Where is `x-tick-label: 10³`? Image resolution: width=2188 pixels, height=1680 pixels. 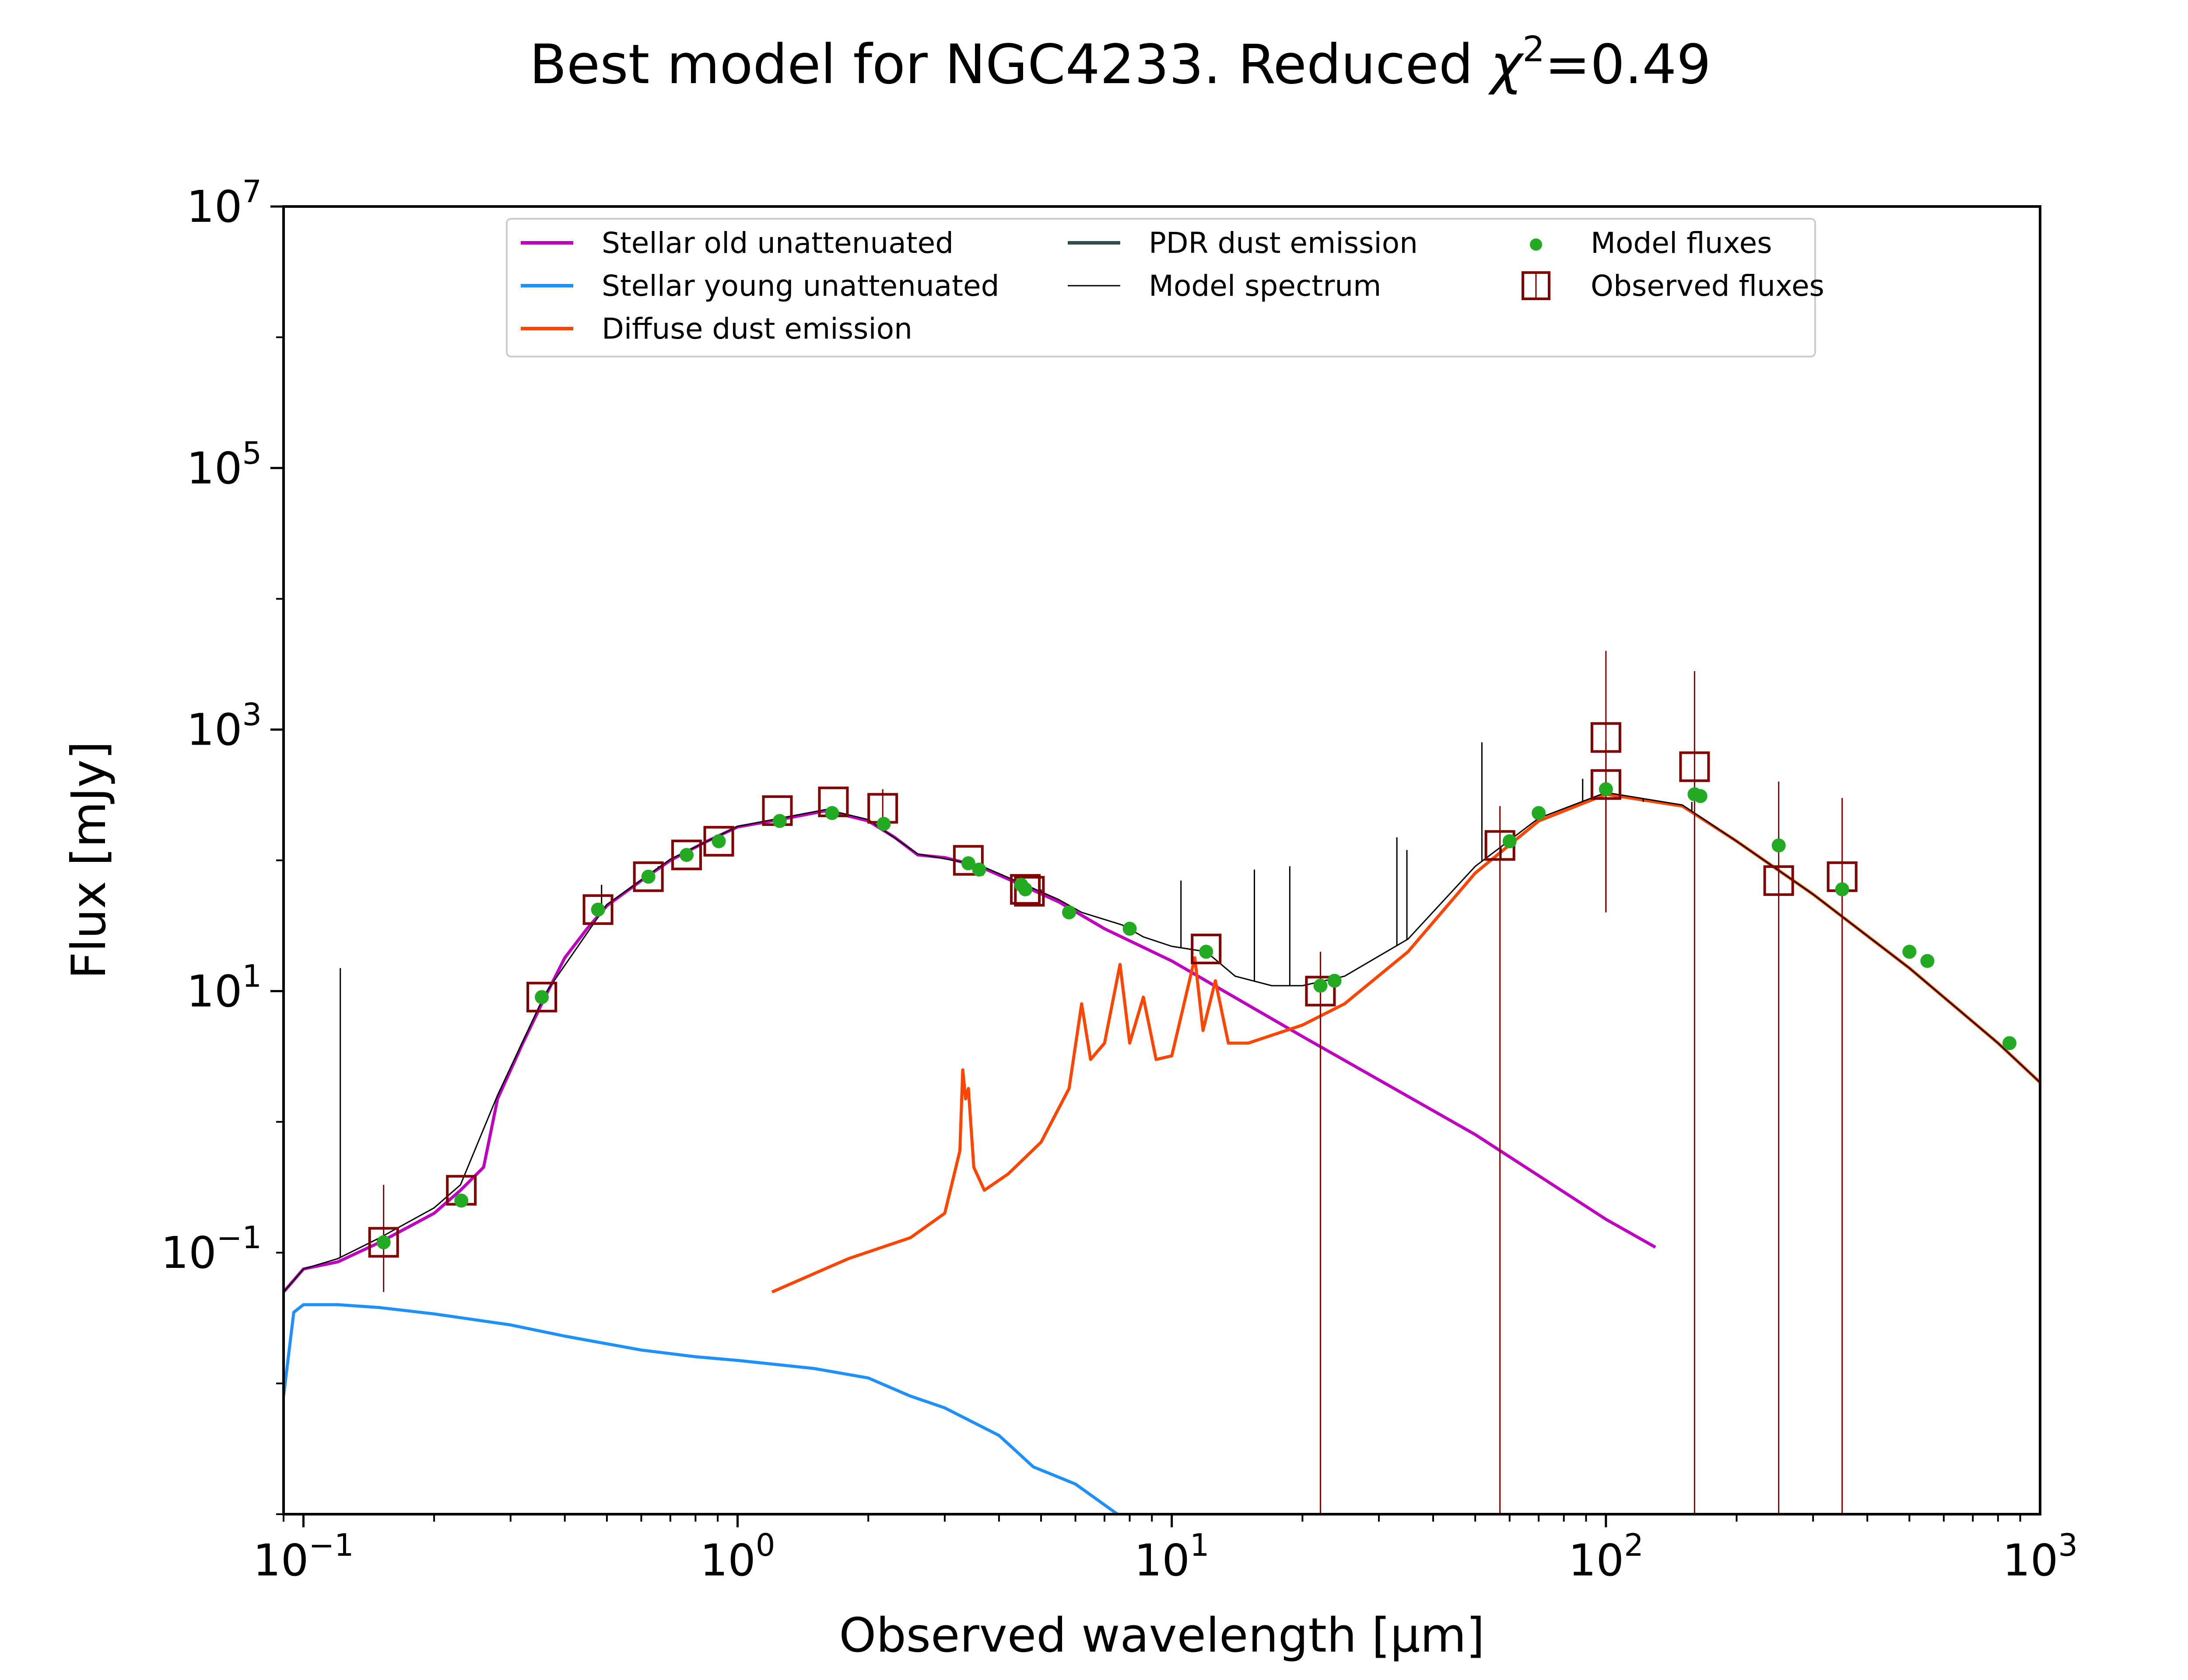 x-tick-label: 10³ is located at coordinates (2040, 1556).